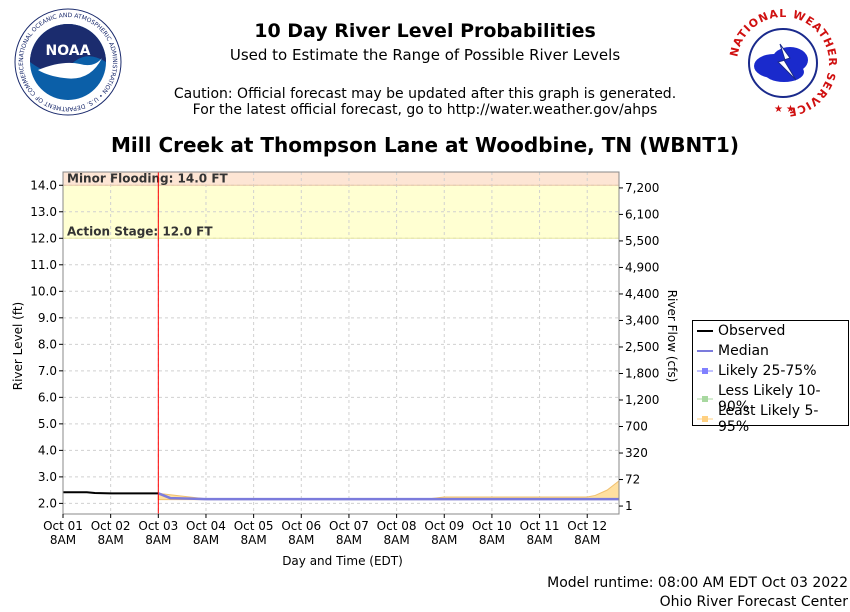 The height and width of the screenshot is (612, 850). What do you see at coordinates (768, 419) in the screenshot?
I see `legend-label: Least Likely 5-95%` at bounding box center [768, 419].